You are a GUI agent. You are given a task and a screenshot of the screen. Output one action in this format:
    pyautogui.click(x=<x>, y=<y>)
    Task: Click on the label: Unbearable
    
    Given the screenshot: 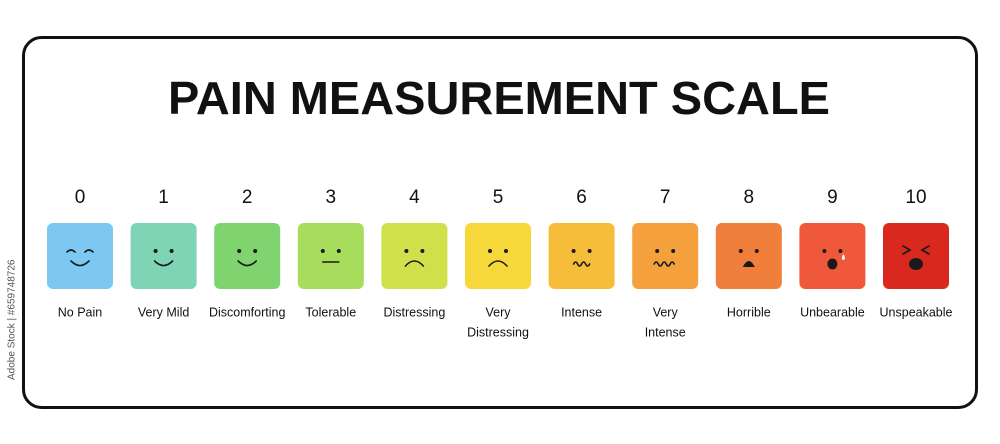 What is the action you would take?
    pyautogui.click(x=832, y=312)
    